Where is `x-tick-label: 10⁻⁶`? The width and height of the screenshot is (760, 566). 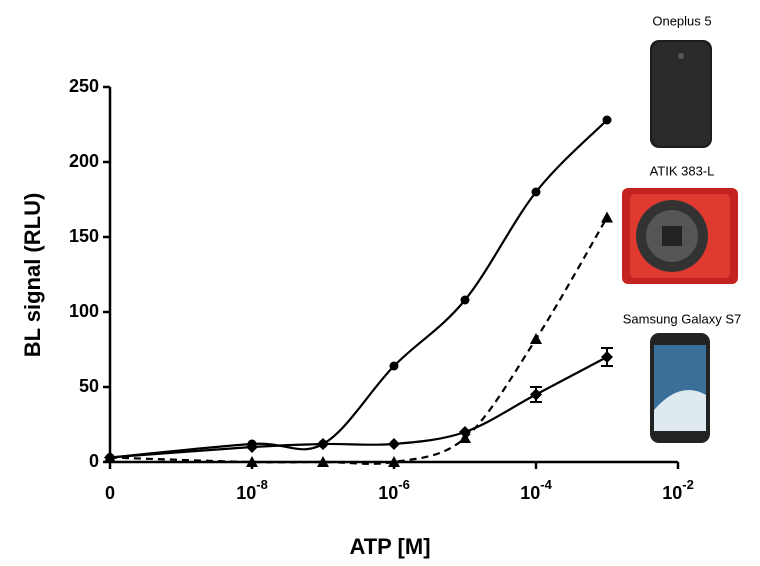
x-tick-label: 10⁻⁶ is located at coordinates (394, 489).